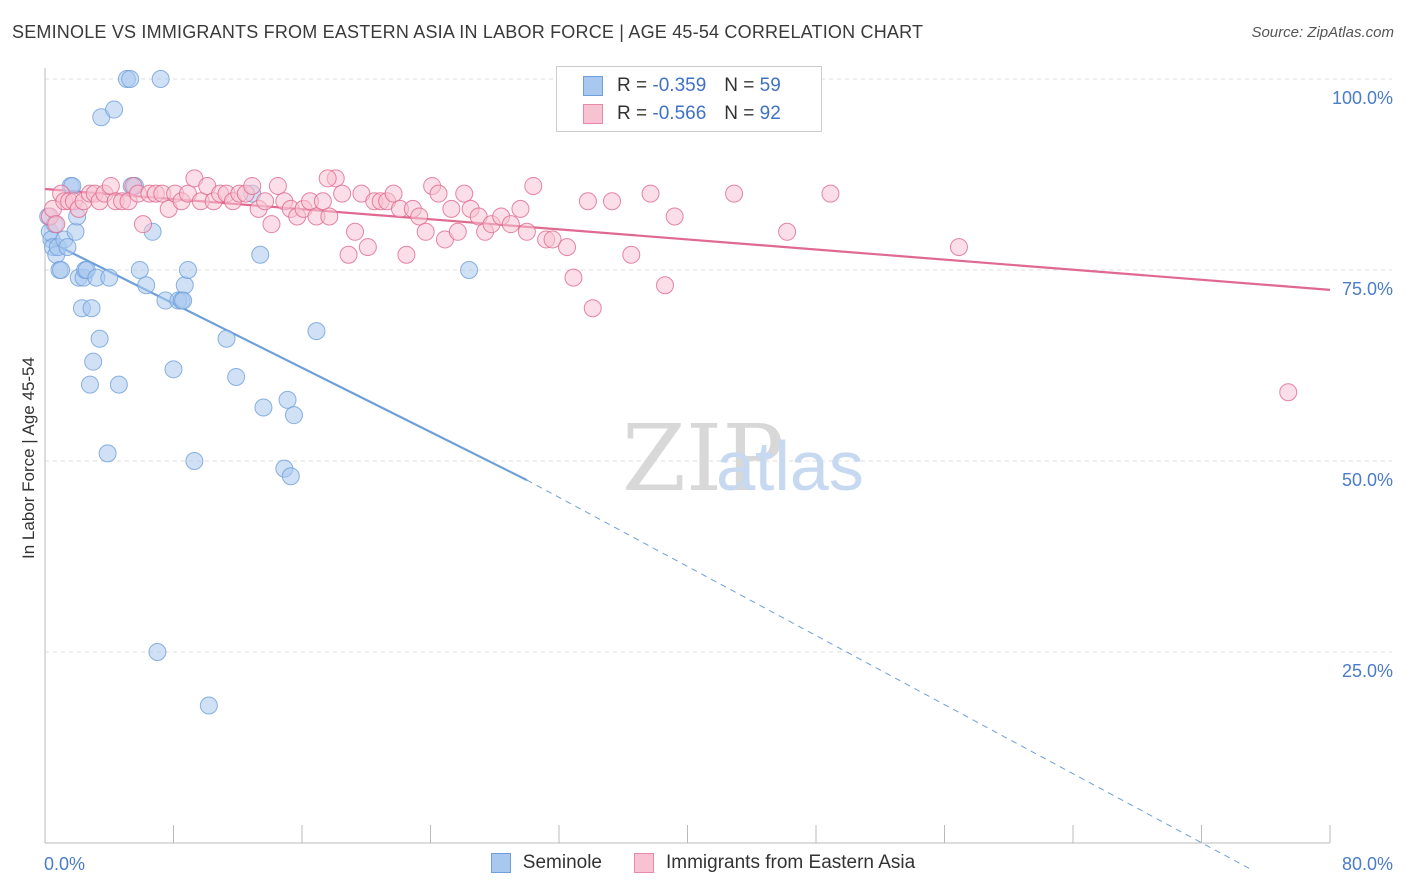 This screenshot has width=1406, height=892. Describe the element at coordinates (791, 862) in the screenshot. I see `legend-label-eastern-asia: Immigrants from Eastern Asia` at that location.